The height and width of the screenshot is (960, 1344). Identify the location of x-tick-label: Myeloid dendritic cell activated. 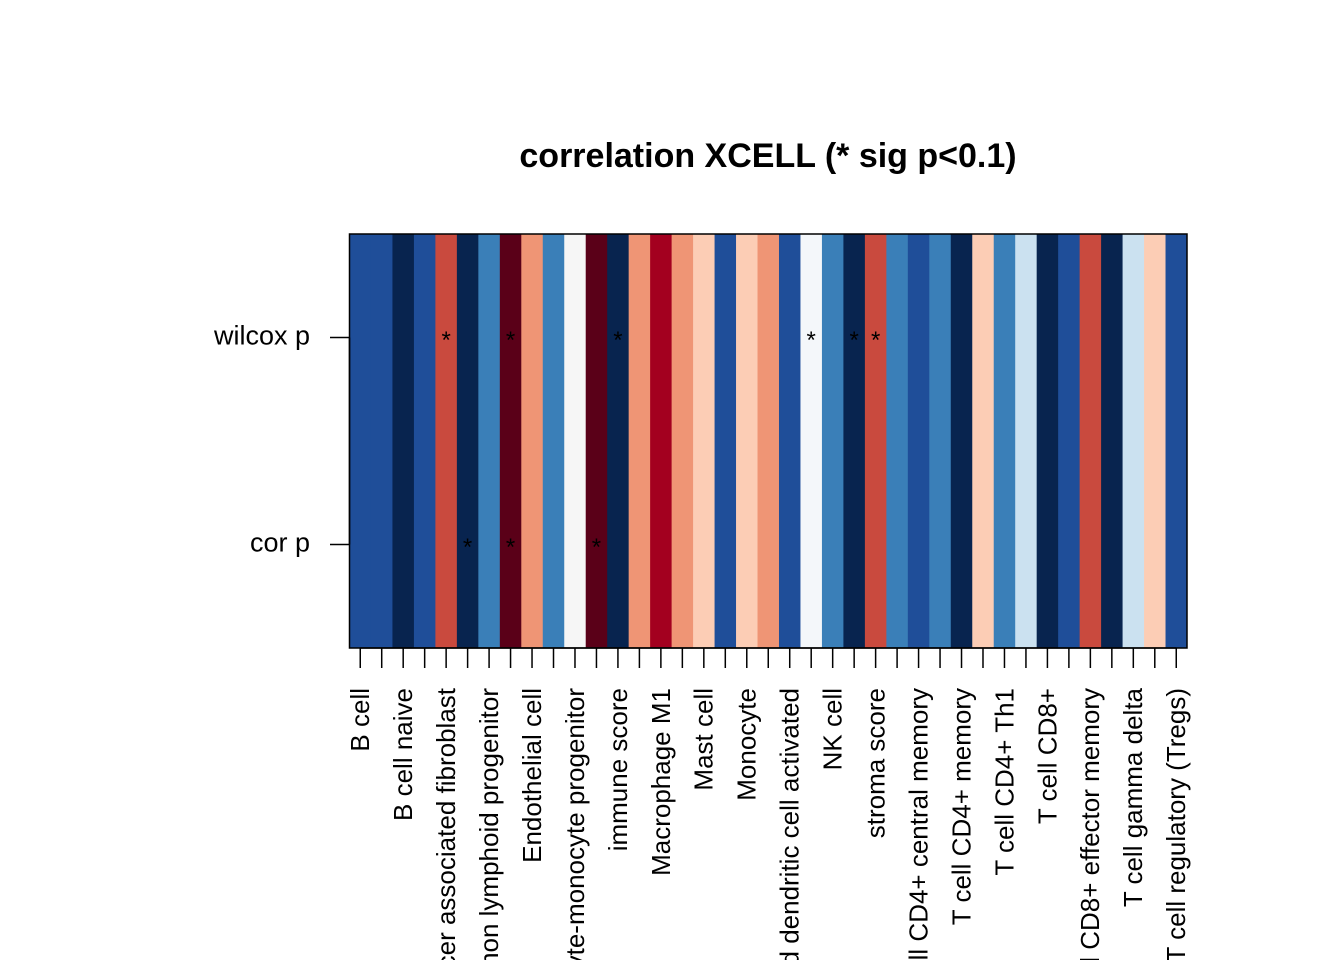
(790, 824).